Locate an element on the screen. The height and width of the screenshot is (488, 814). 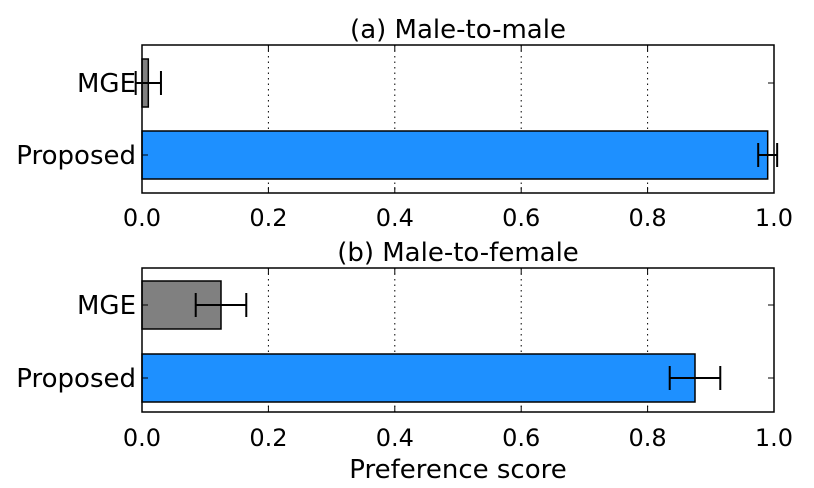
x-axis-label: Preference score is located at coordinates (458, 470).